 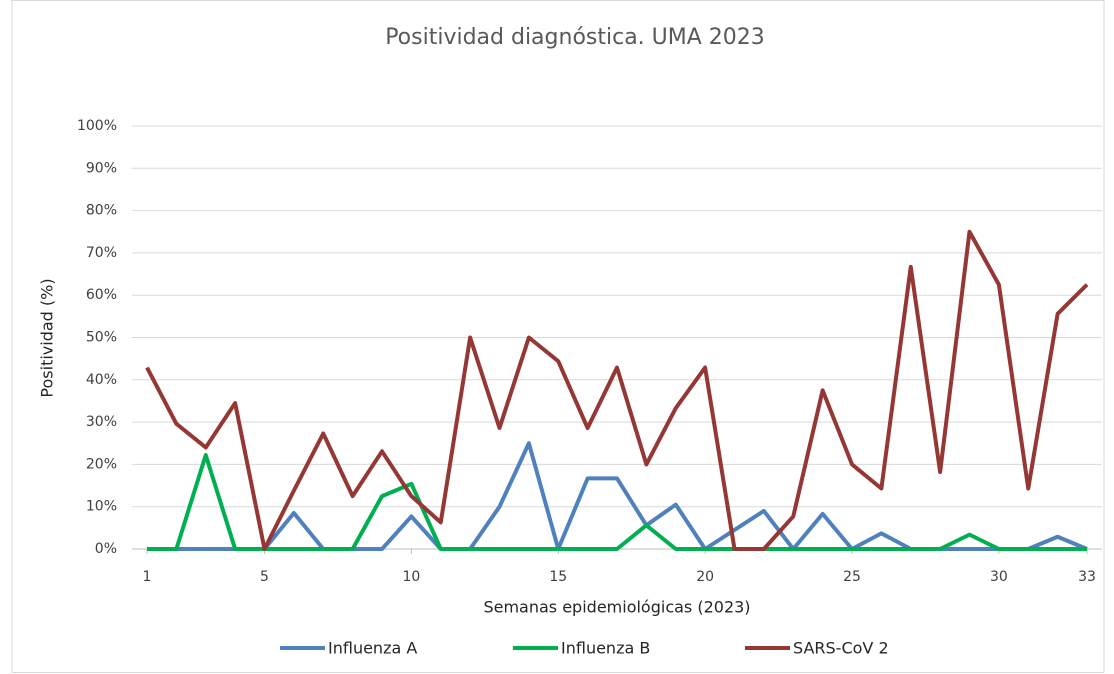 What do you see at coordinates (264, 577) in the screenshot?
I see `x-tick-label: 5` at bounding box center [264, 577].